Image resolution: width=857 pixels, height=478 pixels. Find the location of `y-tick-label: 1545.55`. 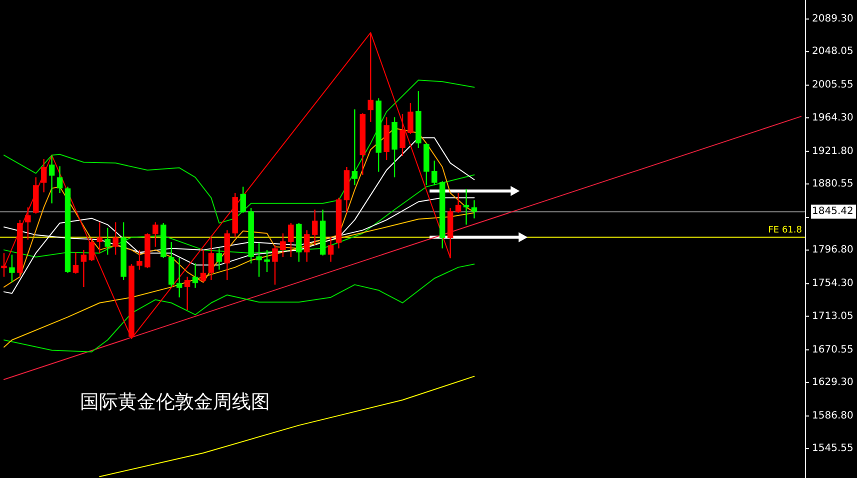

y-tick-label: 1545.55 is located at coordinates (833, 448).